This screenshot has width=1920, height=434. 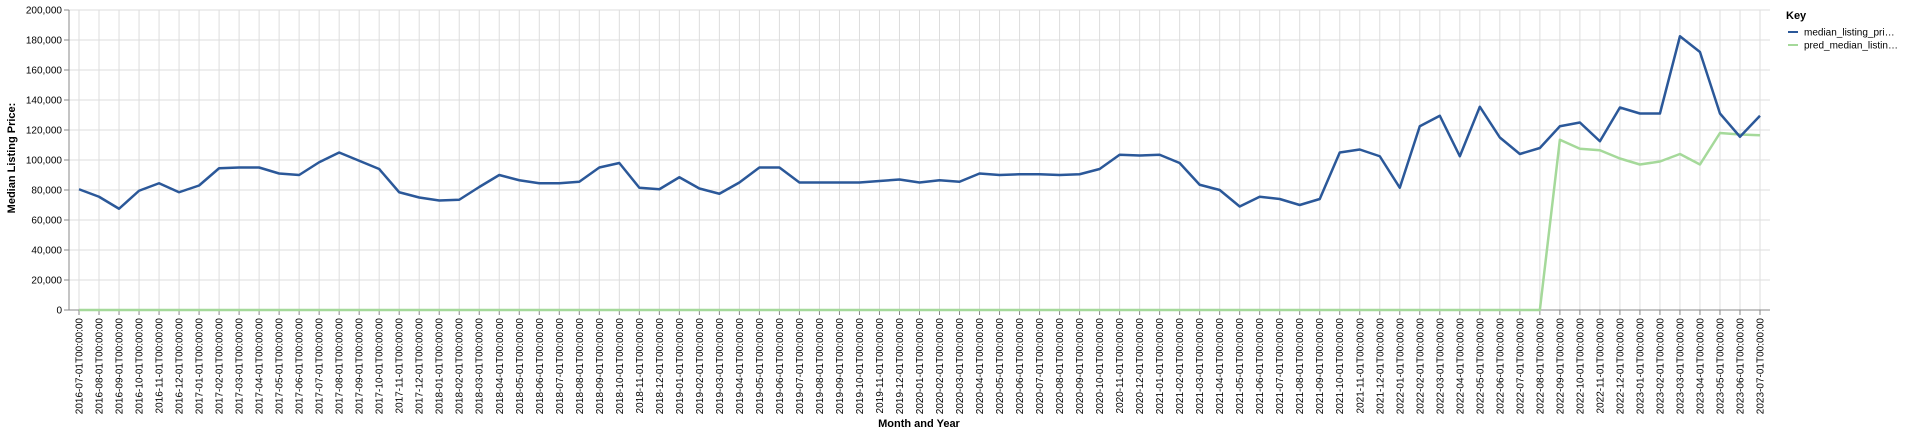 I want to click on y-tick-label: 180,000, so click(x=44, y=41).